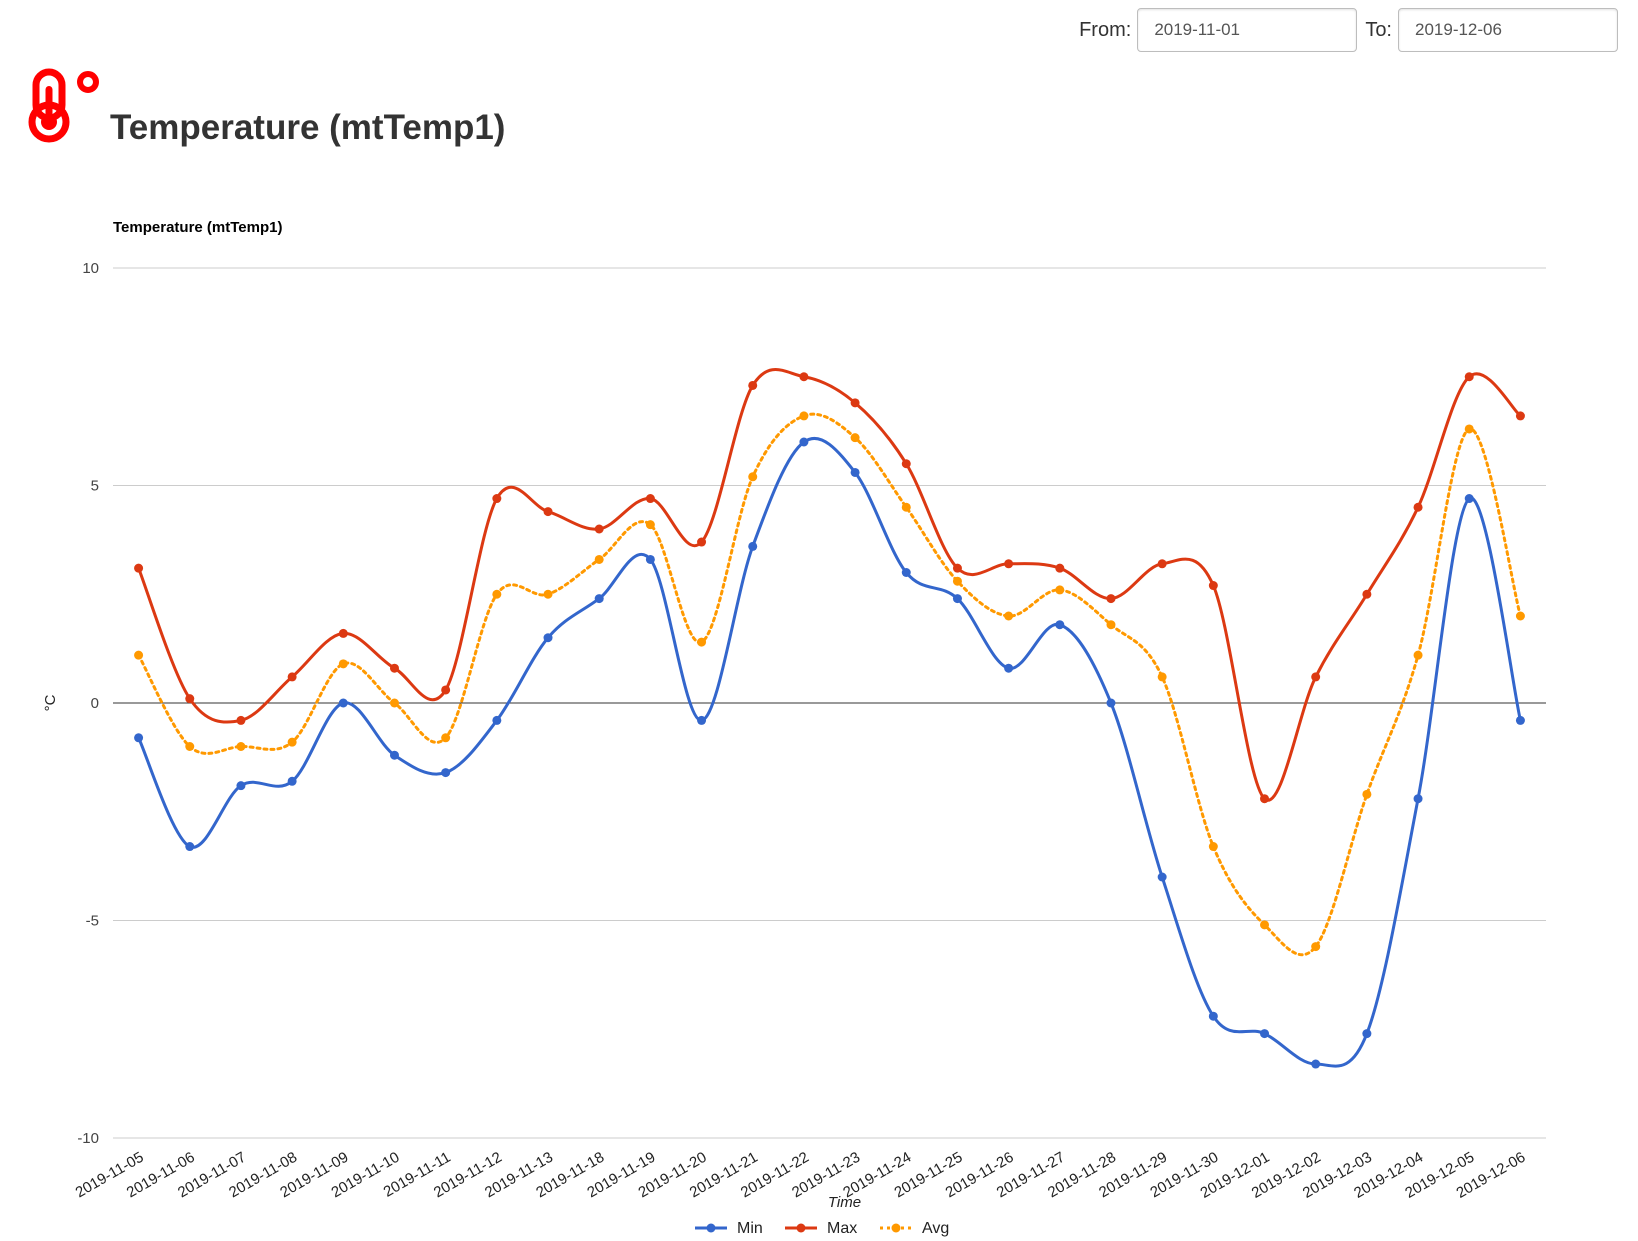 Image resolution: width=1638 pixels, height=1241 pixels. Describe the element at coordinates (1508, 30) in the screenshot. I see `to-date-input` at that location.